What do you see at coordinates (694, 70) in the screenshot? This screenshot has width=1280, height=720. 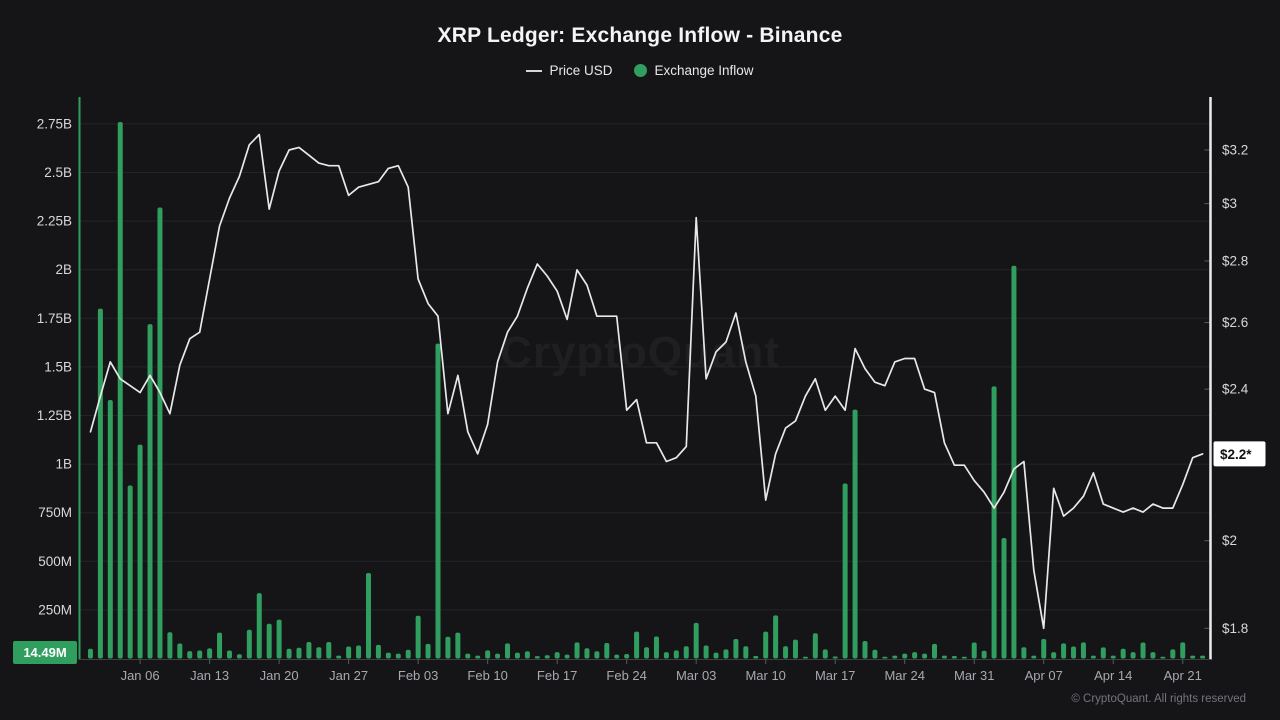 I see `legend-item-exchange-inflow: Exchange Inflow` at bounding box center [694, 70].